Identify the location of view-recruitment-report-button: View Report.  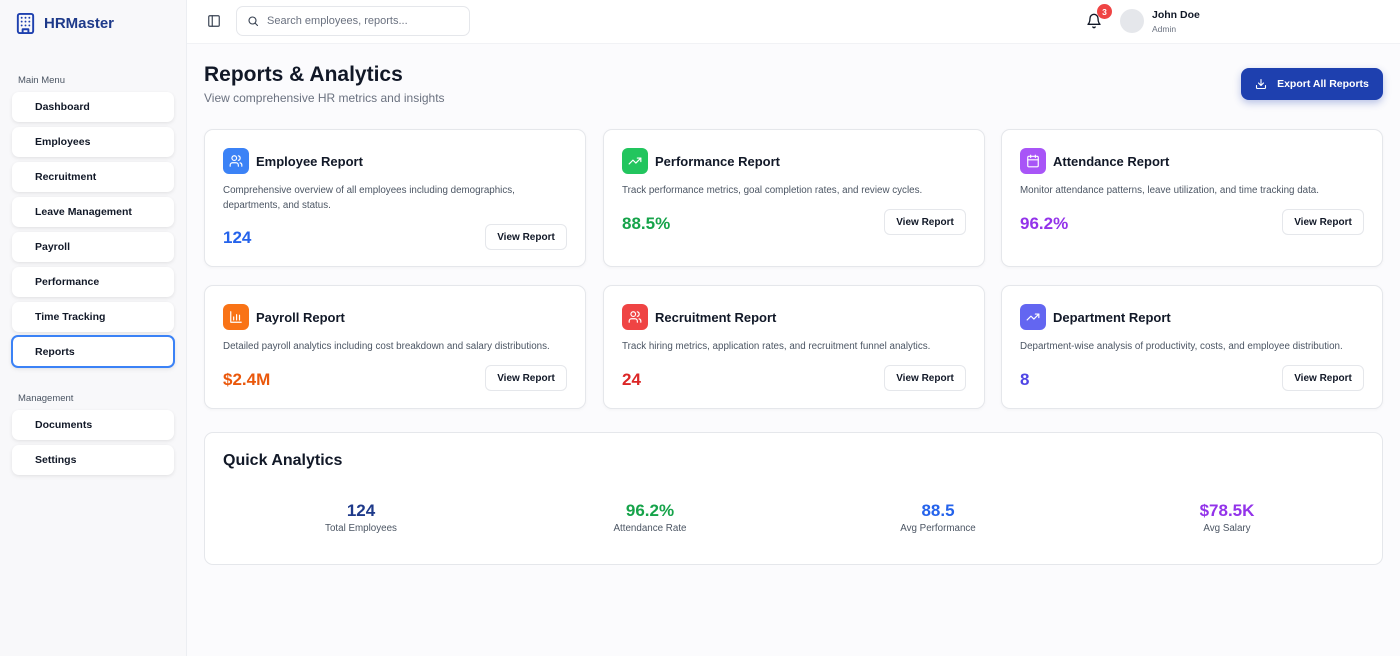
(925, 378).